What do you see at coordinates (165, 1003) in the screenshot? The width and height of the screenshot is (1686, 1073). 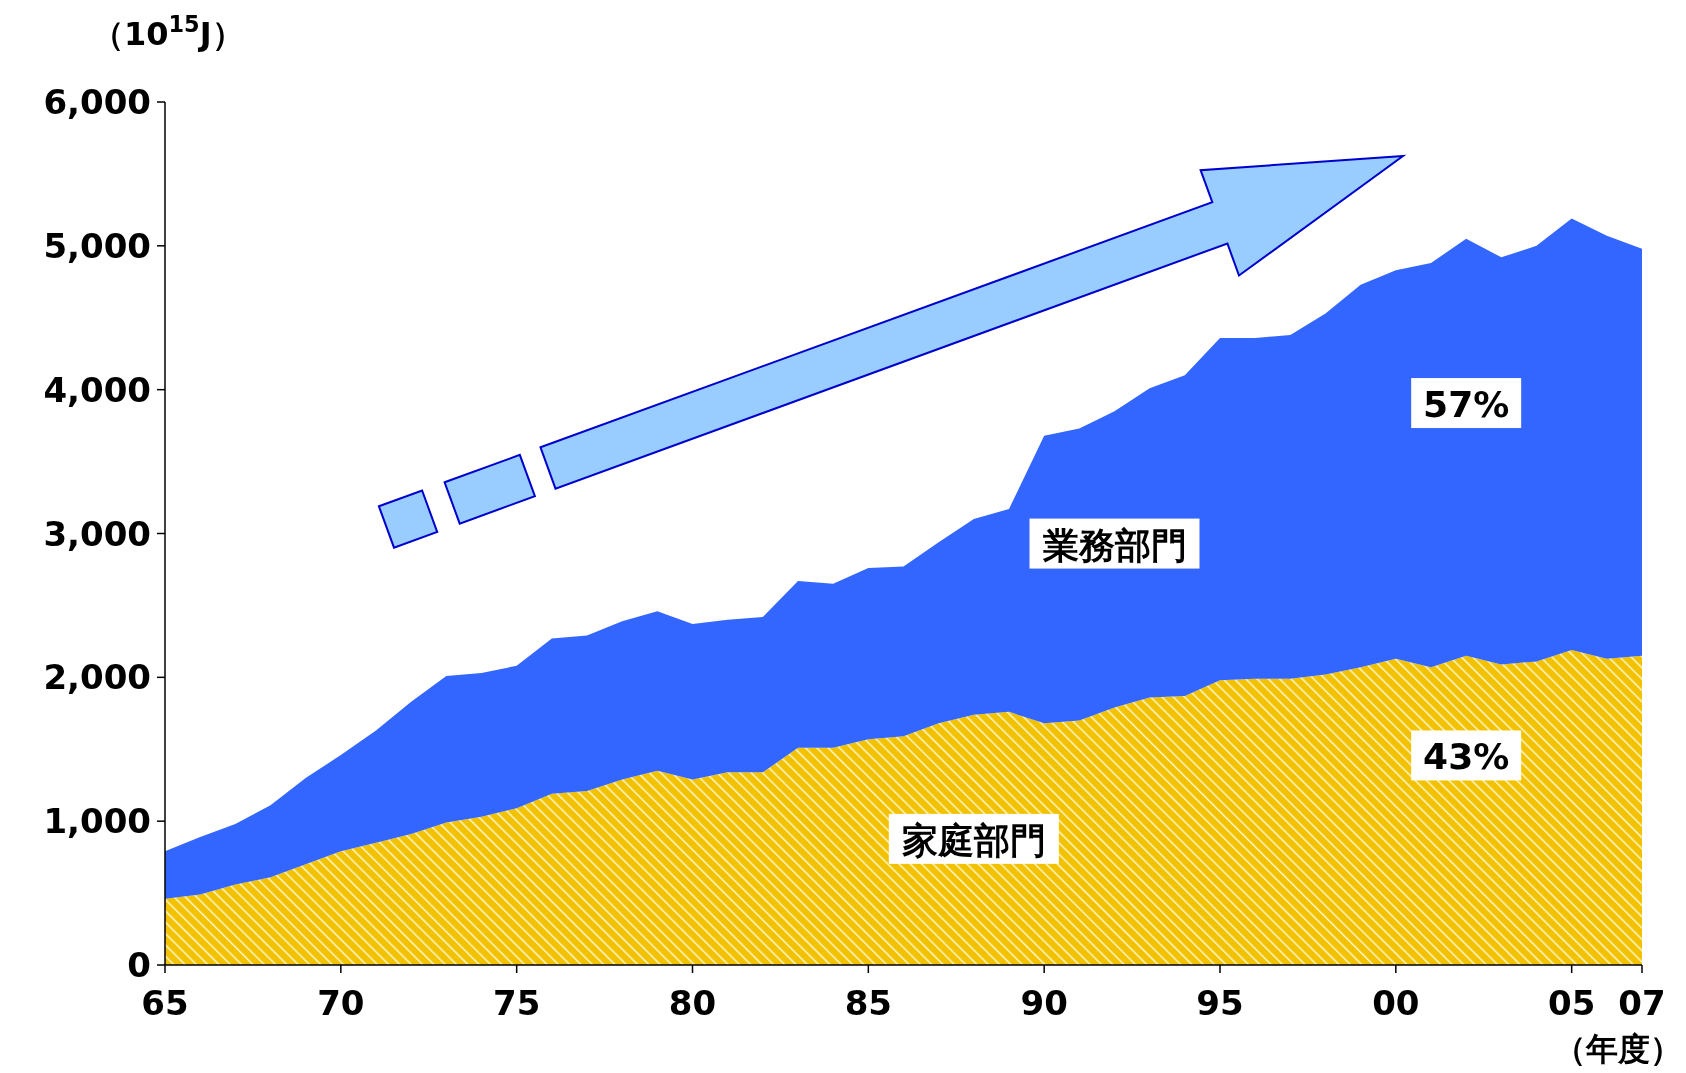 I see `x-tick-label: 65` at bounding box center [165, 1003].